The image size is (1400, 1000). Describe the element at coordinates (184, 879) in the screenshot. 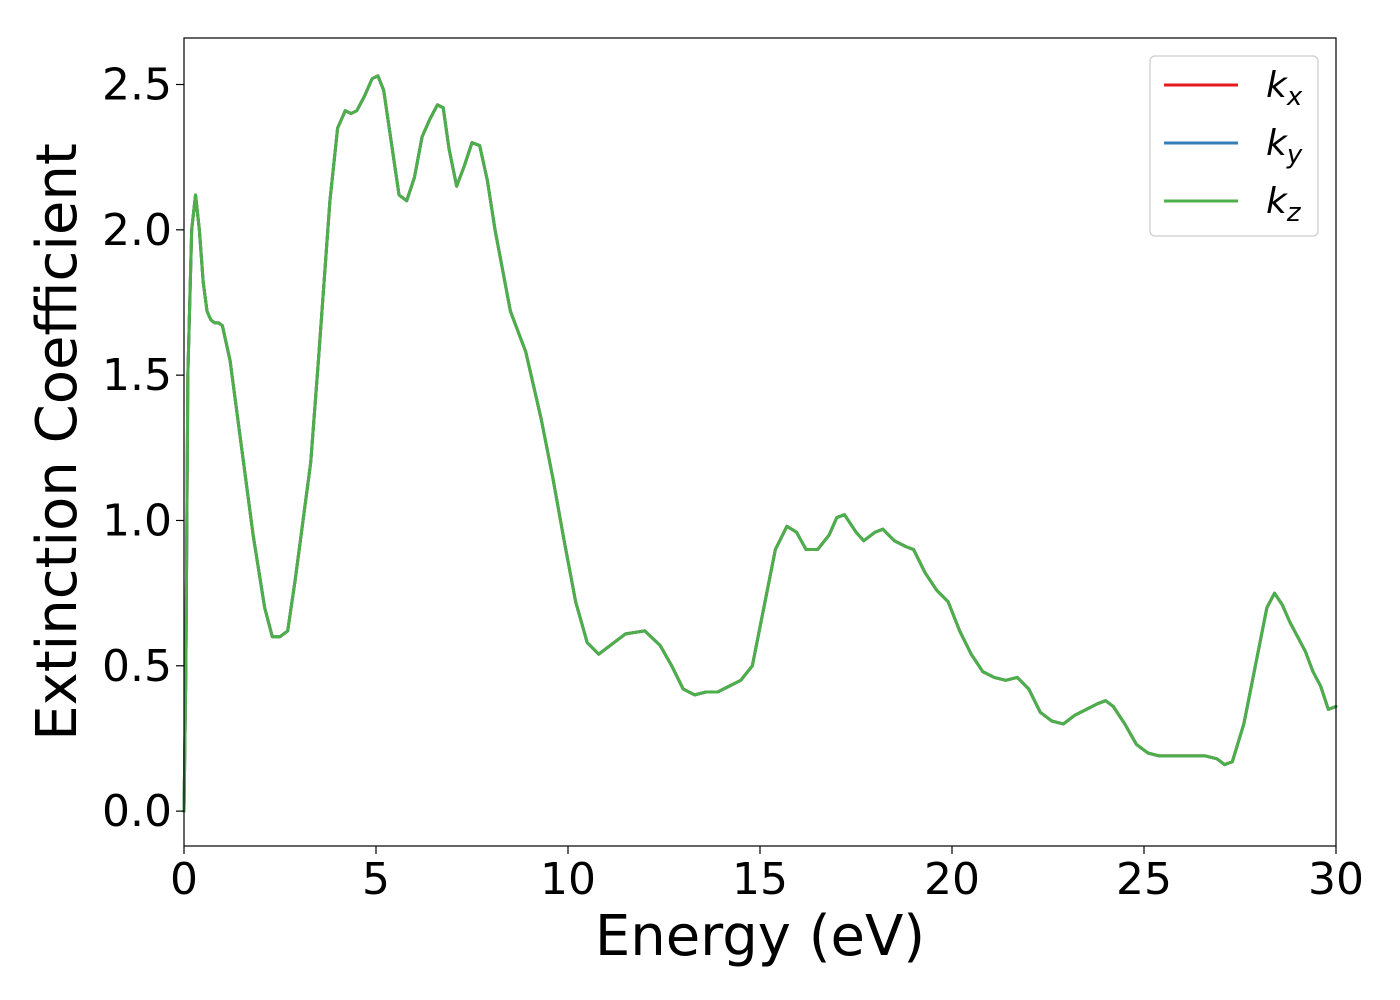

I see `x-tick-label: 0` at that location.